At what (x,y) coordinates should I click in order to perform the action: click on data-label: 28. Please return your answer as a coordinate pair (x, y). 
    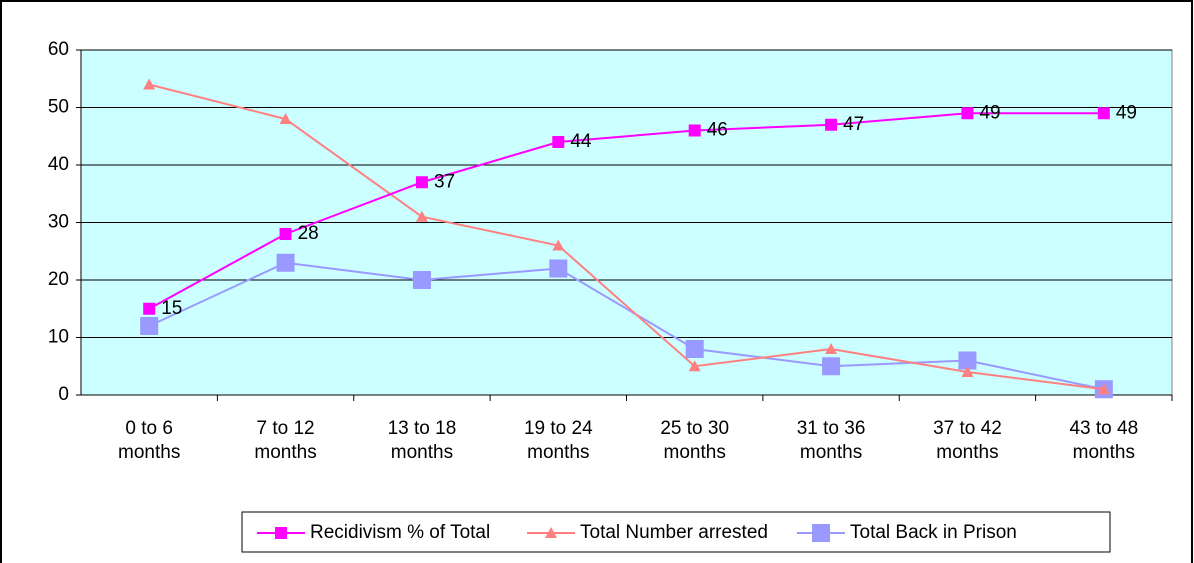
    Looking at the image, I should click on (308, 233).